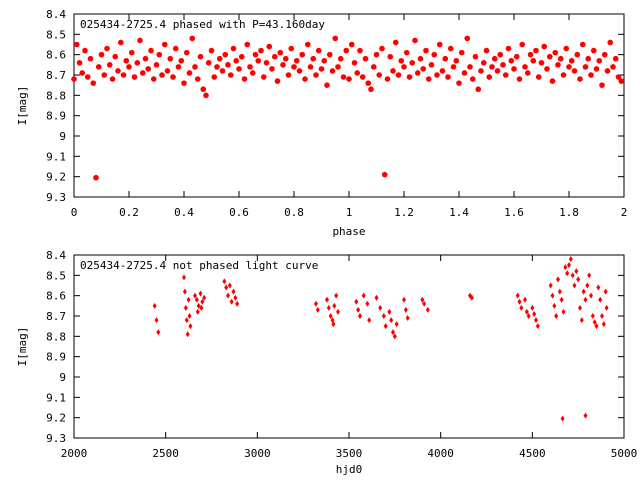 The height and width of the screenshot is (480, 640). Describe the element at coordinates (624, 212) in the screenshot. I see `x-tick-label: 2` at that location.